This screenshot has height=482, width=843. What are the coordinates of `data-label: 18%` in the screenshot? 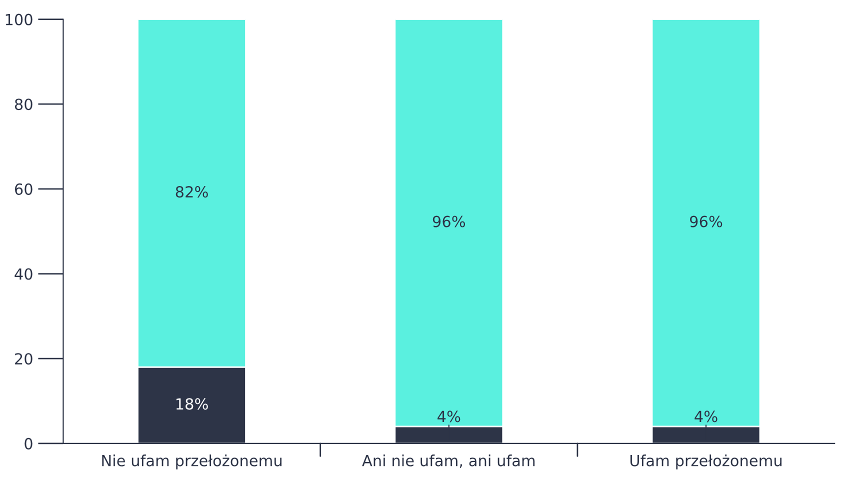 It's located at (192, 404).